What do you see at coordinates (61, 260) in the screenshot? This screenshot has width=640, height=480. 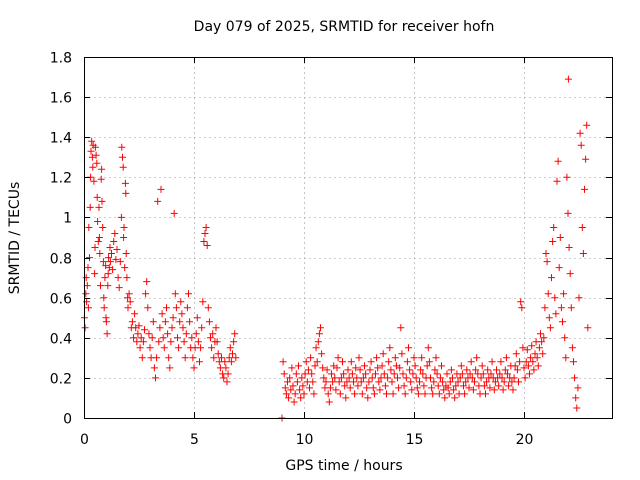 I see `y-tick-label: 0.8` at bounding box center [61, 260].